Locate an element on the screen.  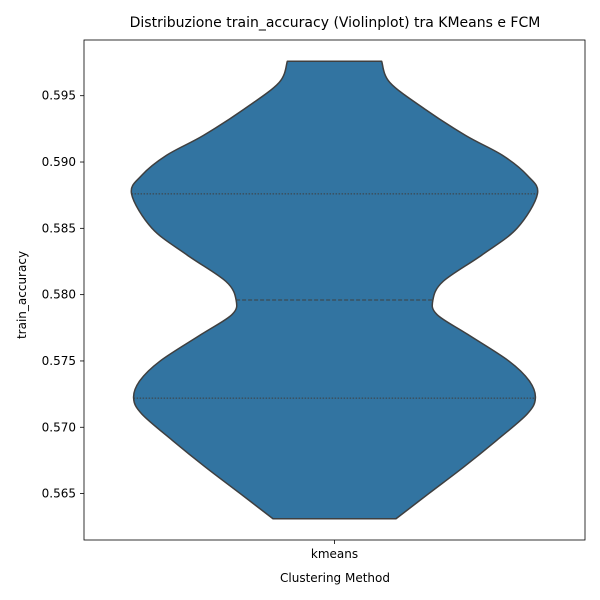
x-axis-label: Clustering Method is located at coordinates (335, 578).